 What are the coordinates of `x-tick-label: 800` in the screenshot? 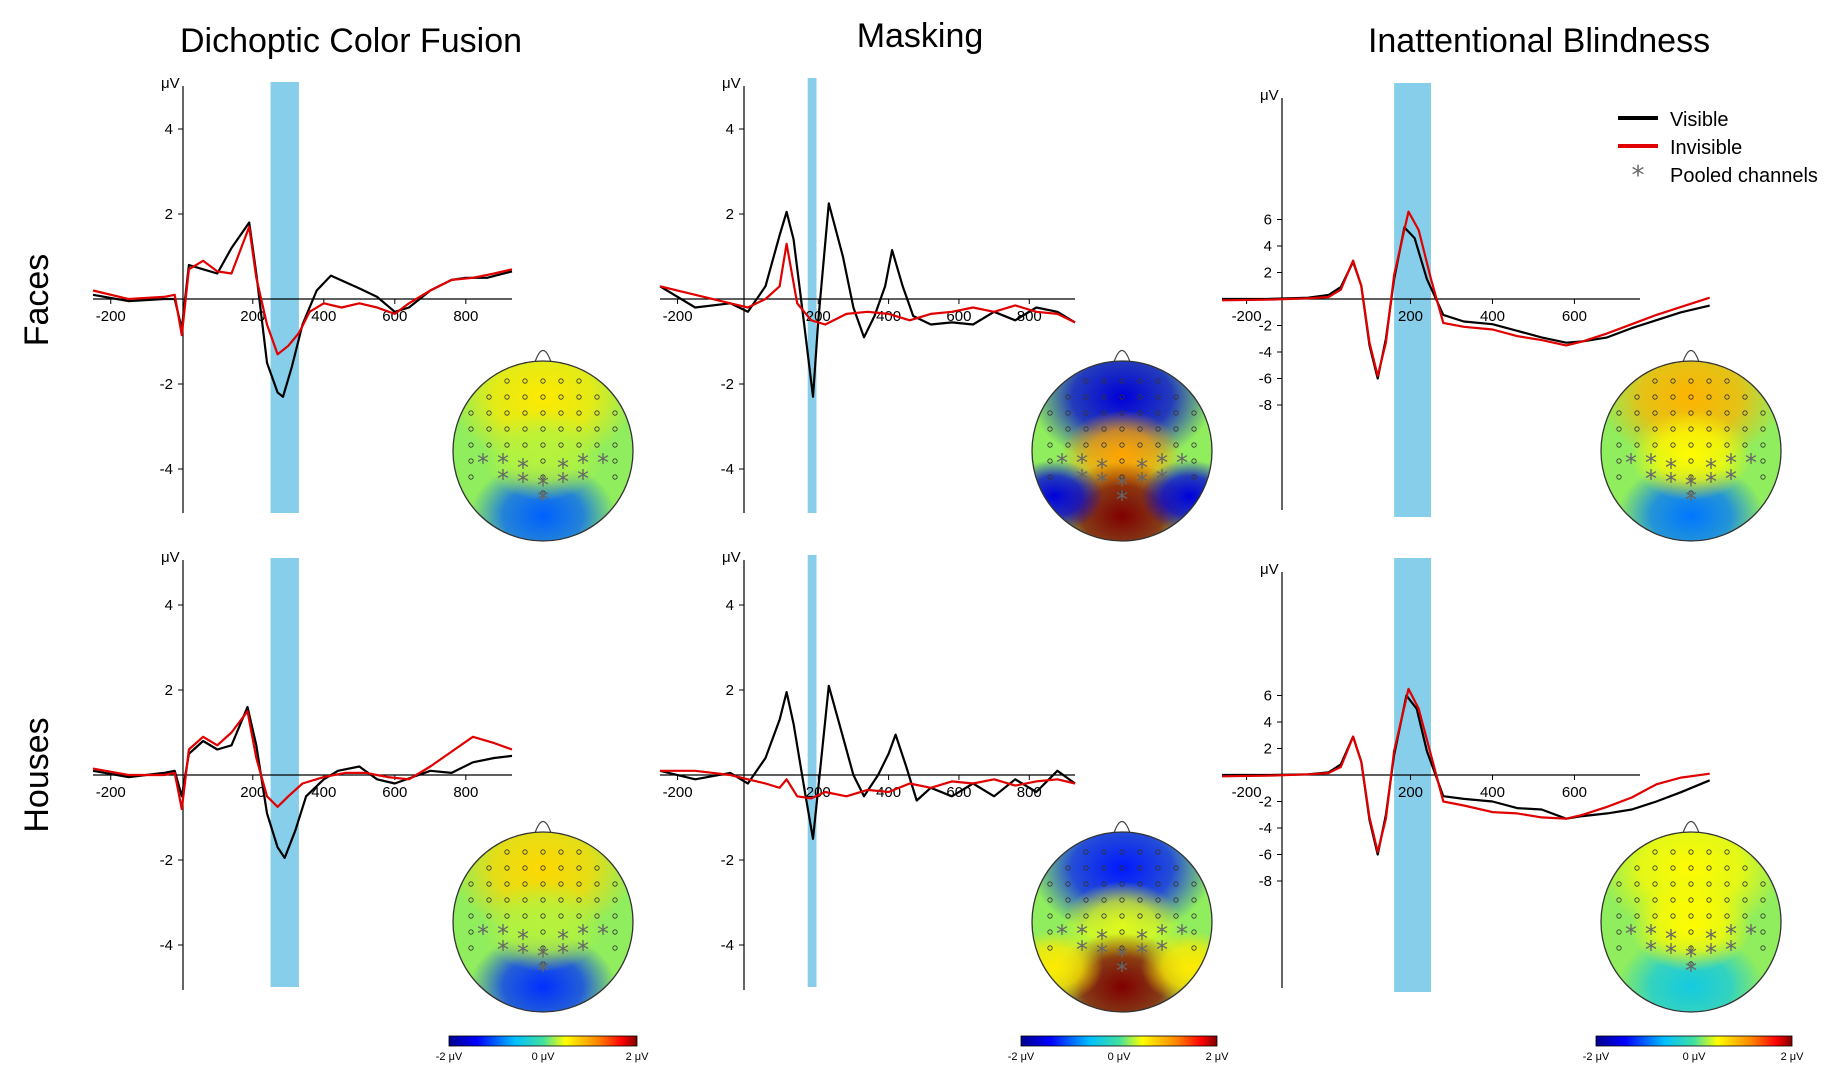 It's located at (465, 316).